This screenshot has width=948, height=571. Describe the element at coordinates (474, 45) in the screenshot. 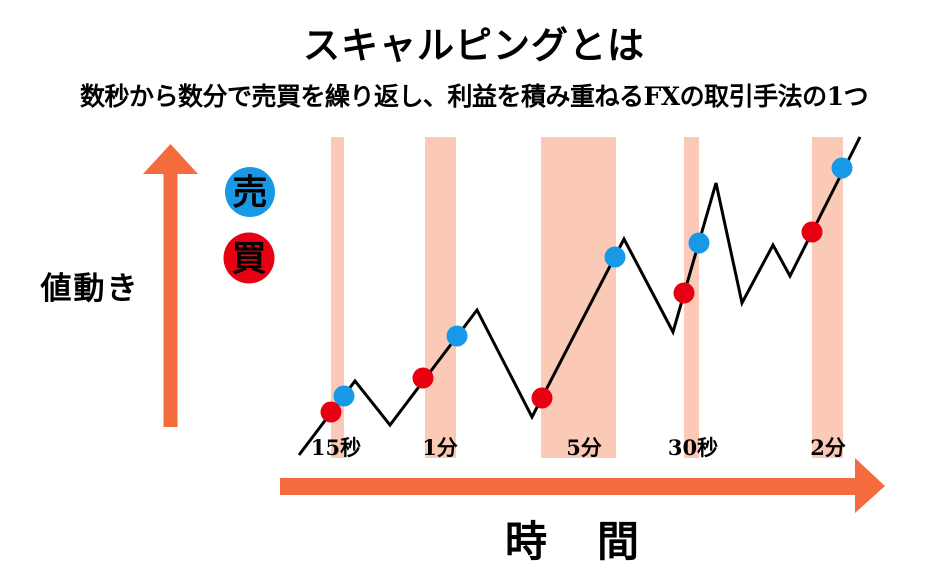

I see `page-title: スキャルピングとは` at that location.